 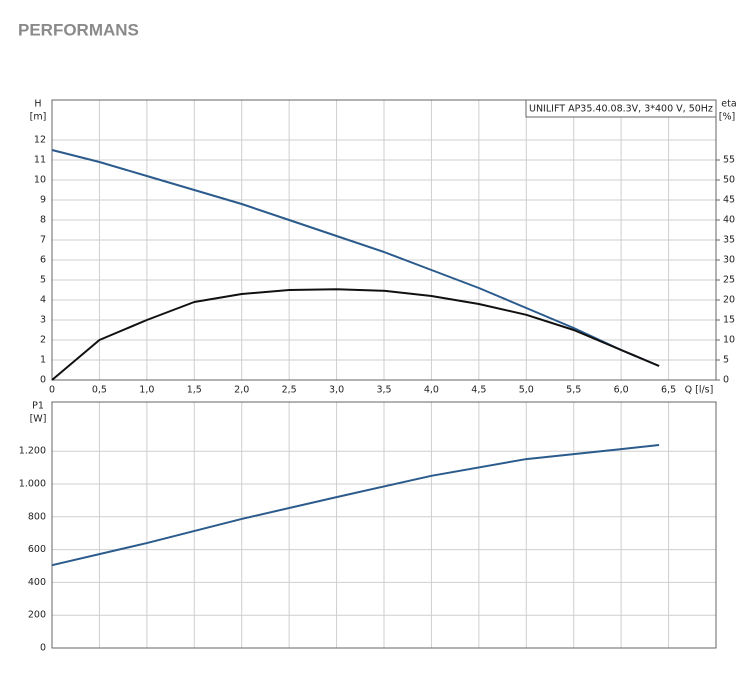 What do you see at coordinates (43, 320) in the screenshot?
I see `y-tick-label: 3` at bounding box center [43, 320].